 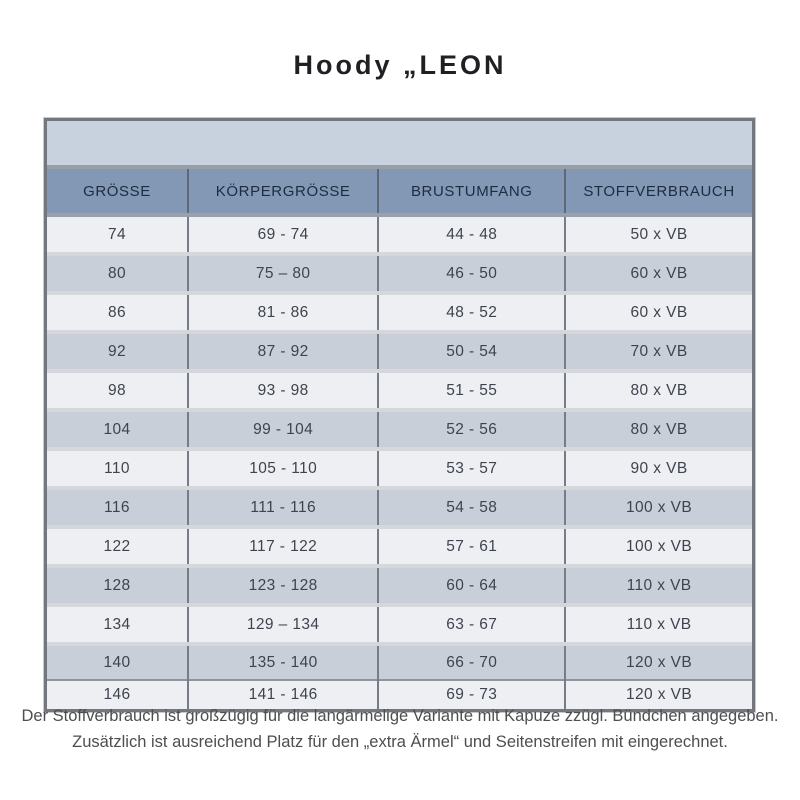 What do you see at coordinates (658, 467) in the screenshot?
I see `table-cell: 90 x VB` at bounding box center [658, 467].